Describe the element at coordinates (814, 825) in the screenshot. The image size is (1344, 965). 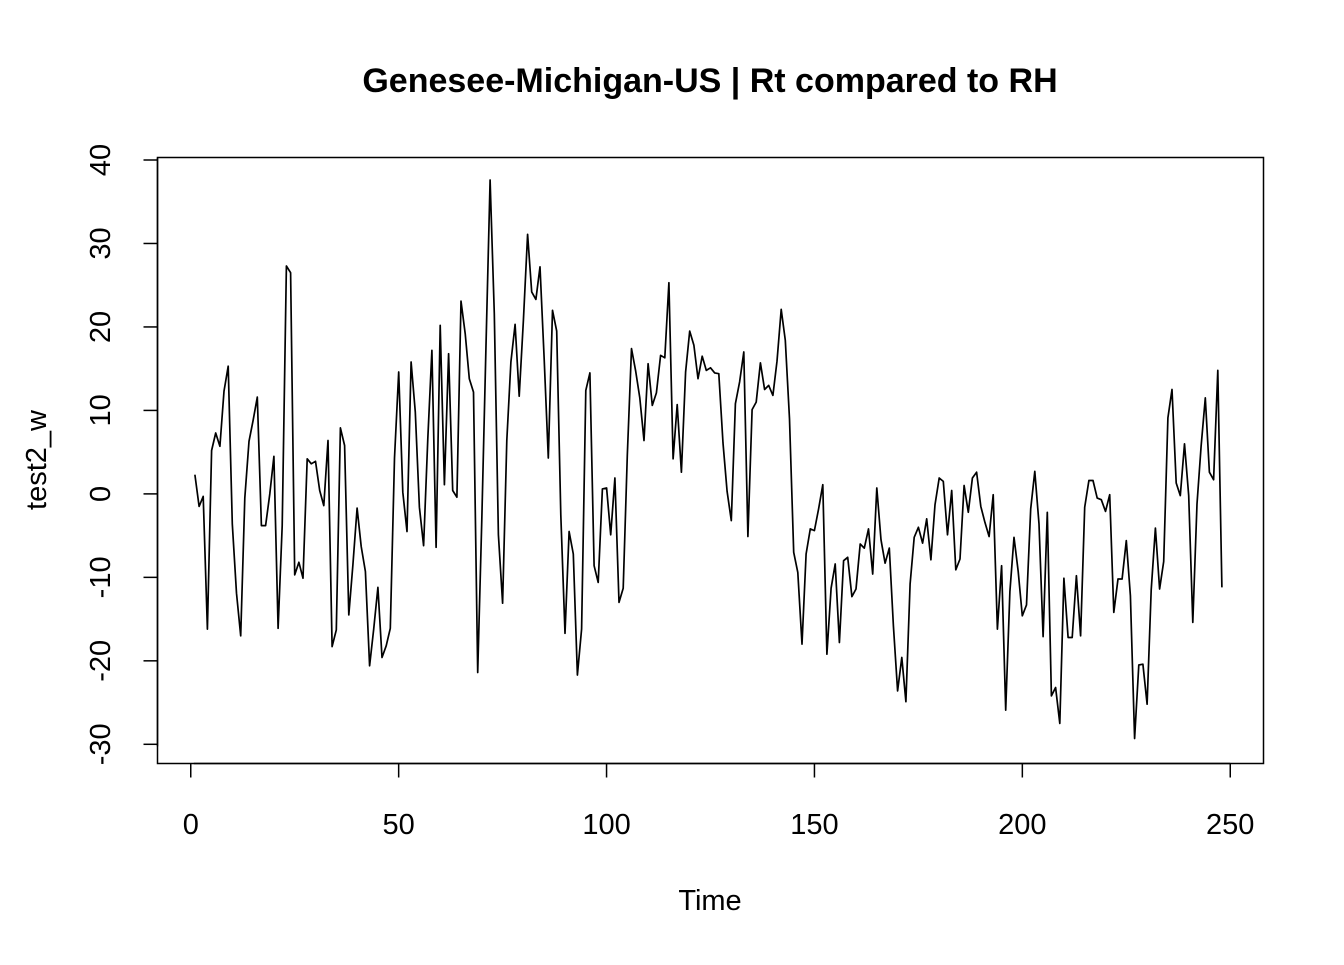
I see `x-tick-label: 150` at that location.